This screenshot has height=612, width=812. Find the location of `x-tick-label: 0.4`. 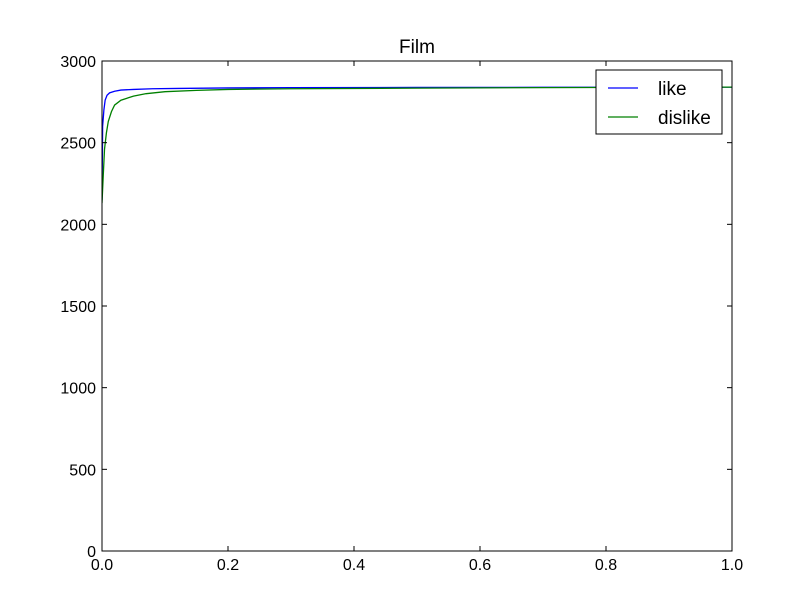

x-tick-label: 0.4 is located at coordinates (354, 565).